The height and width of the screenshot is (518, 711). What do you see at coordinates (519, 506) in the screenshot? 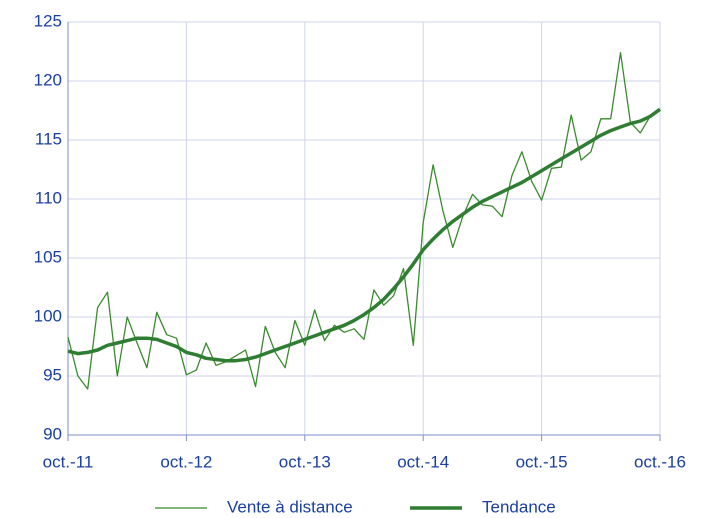
I see `legend-label: Tendance` at bounding box center [519, 506].